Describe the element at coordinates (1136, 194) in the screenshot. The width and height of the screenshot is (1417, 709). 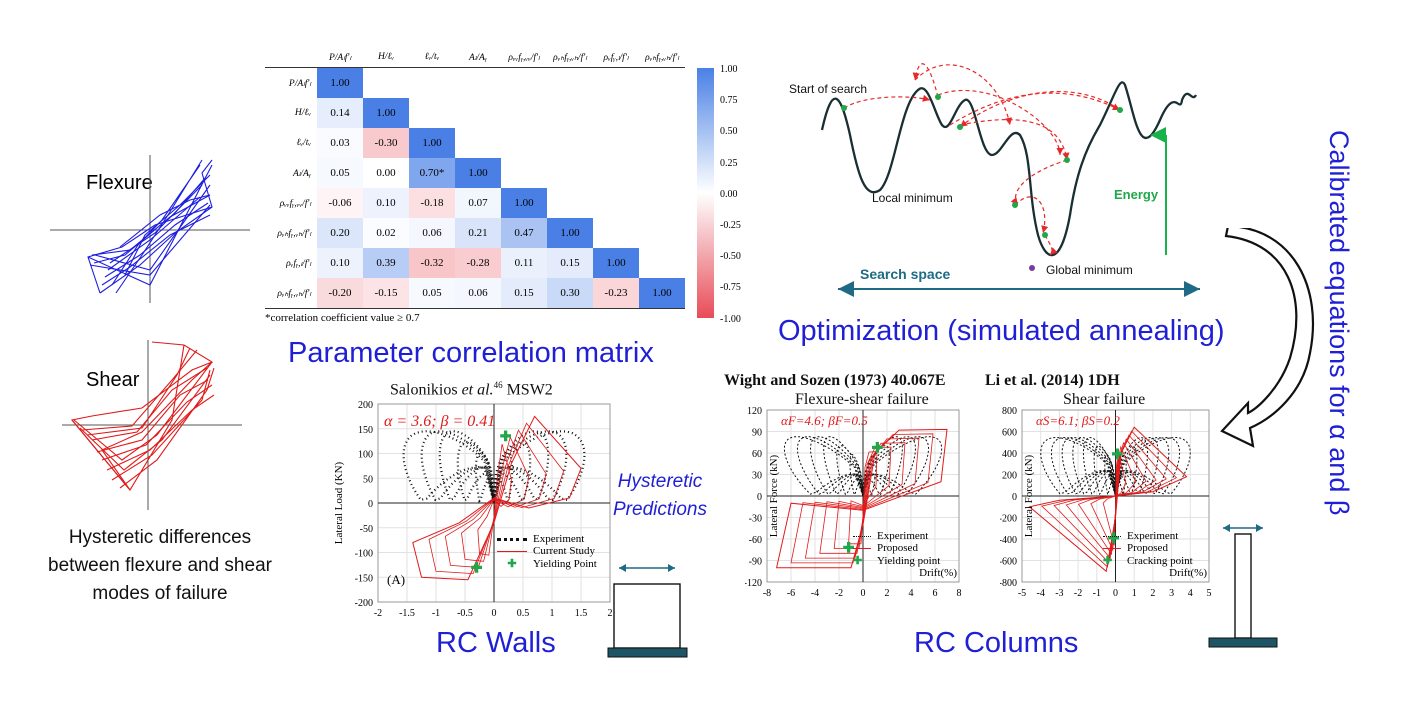
I see `energy-label: Energy` at that location.